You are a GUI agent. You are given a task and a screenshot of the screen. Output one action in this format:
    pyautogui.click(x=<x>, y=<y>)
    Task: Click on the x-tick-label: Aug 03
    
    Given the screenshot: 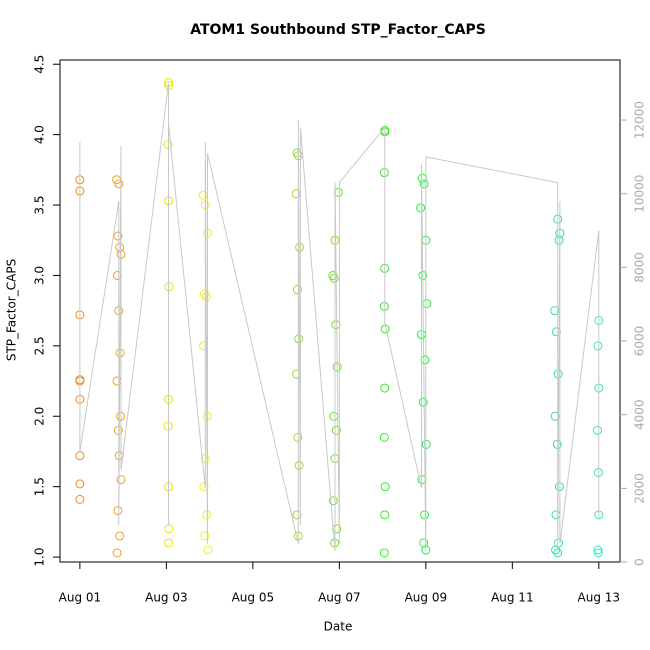 What is the action you would take?
    pyautogui.click(x=166, y=598)
    